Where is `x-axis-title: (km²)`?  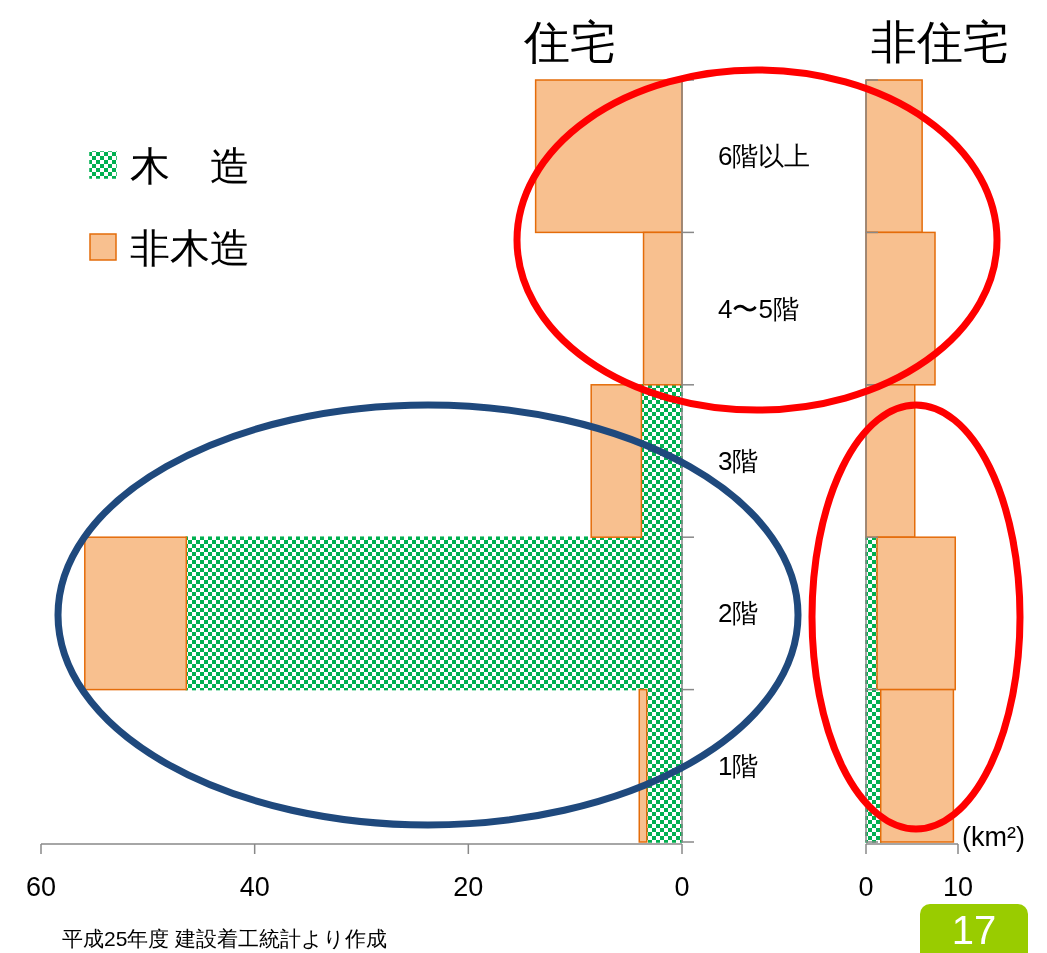
x-axis-title: (km²) is located at coordinates (993, 837).